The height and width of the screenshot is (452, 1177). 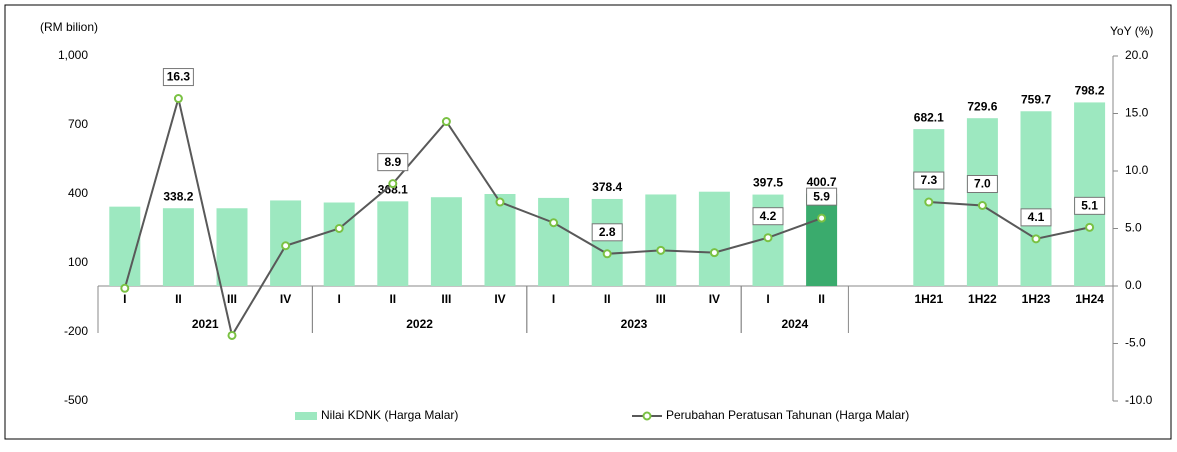 I want to click on line-value-label: 5.9, so click(x=821, y=196).